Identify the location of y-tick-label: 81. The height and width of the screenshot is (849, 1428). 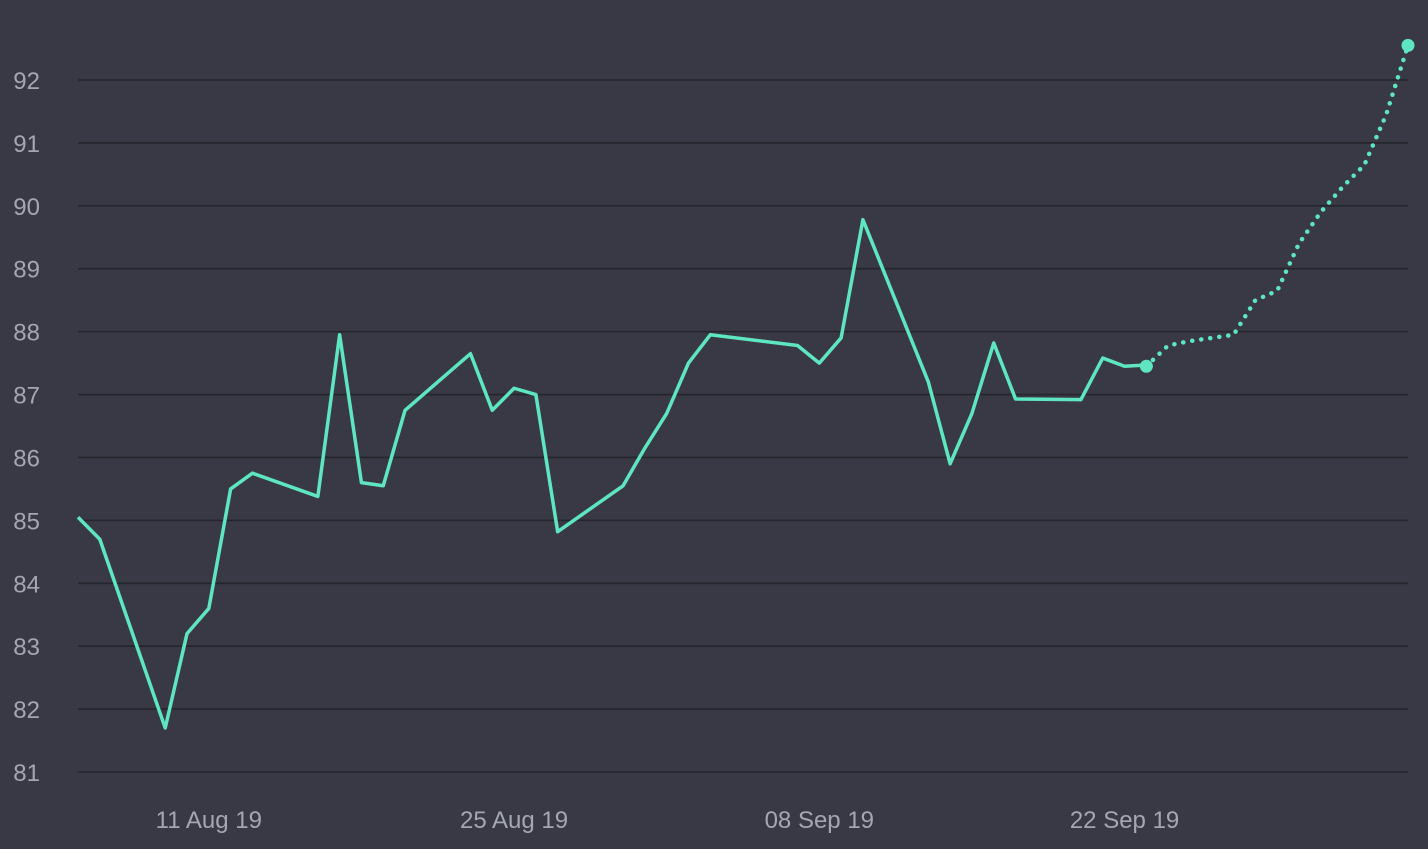
(26, 773).